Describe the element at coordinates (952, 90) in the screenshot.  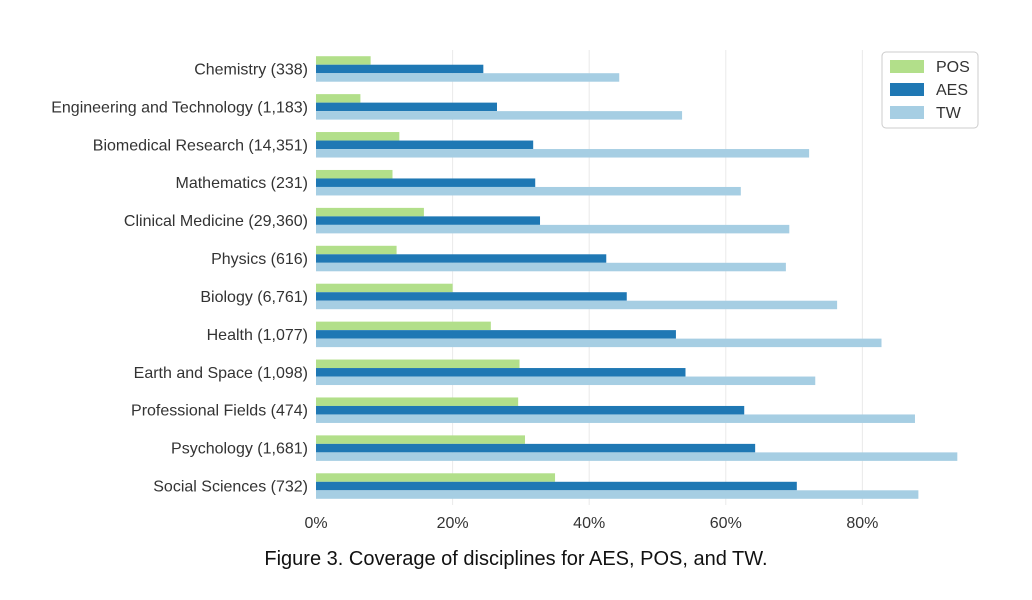
I see `legend-label-aes: AES` at that location.